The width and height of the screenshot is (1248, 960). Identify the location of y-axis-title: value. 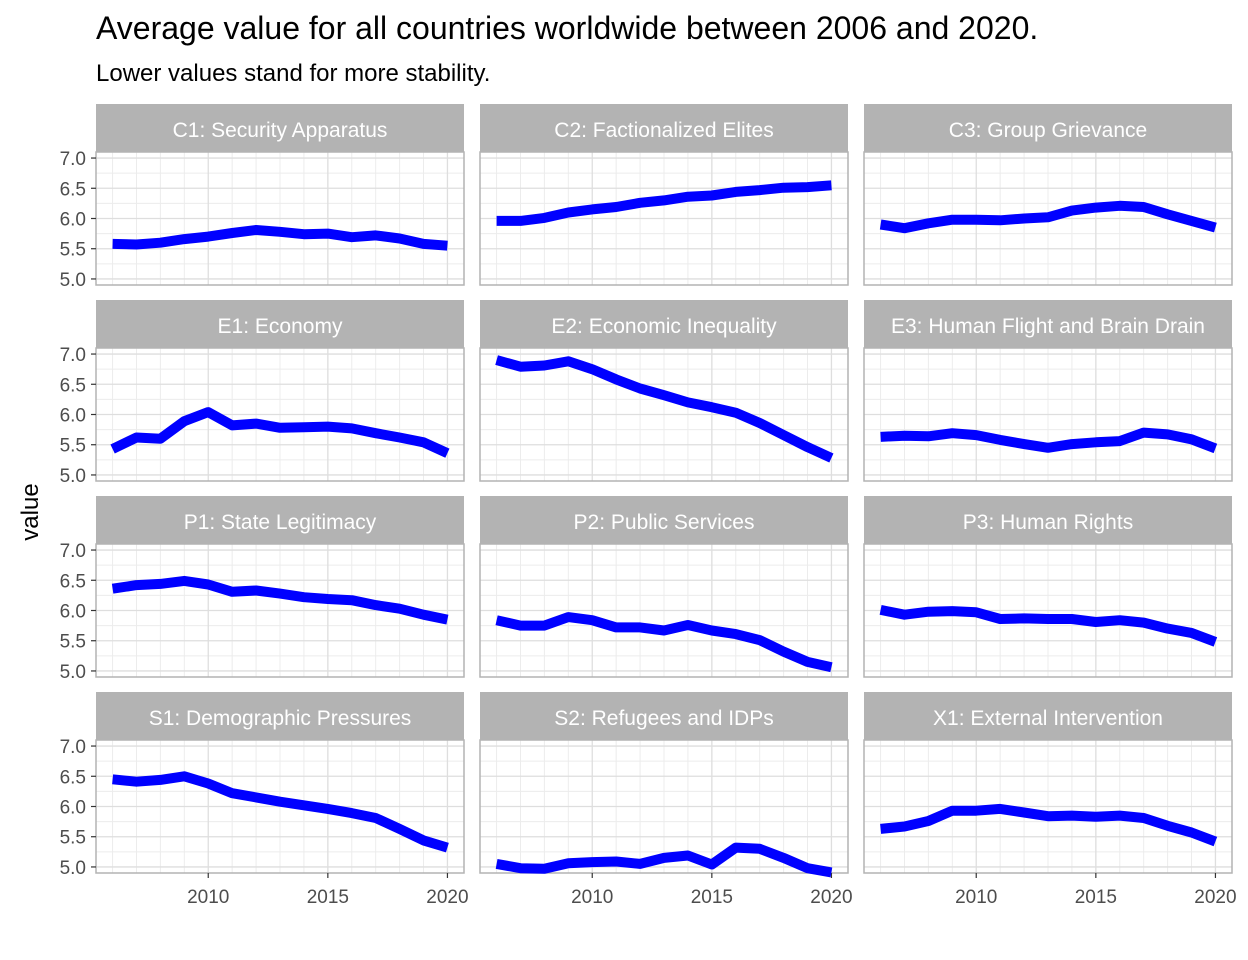
(30, 511).